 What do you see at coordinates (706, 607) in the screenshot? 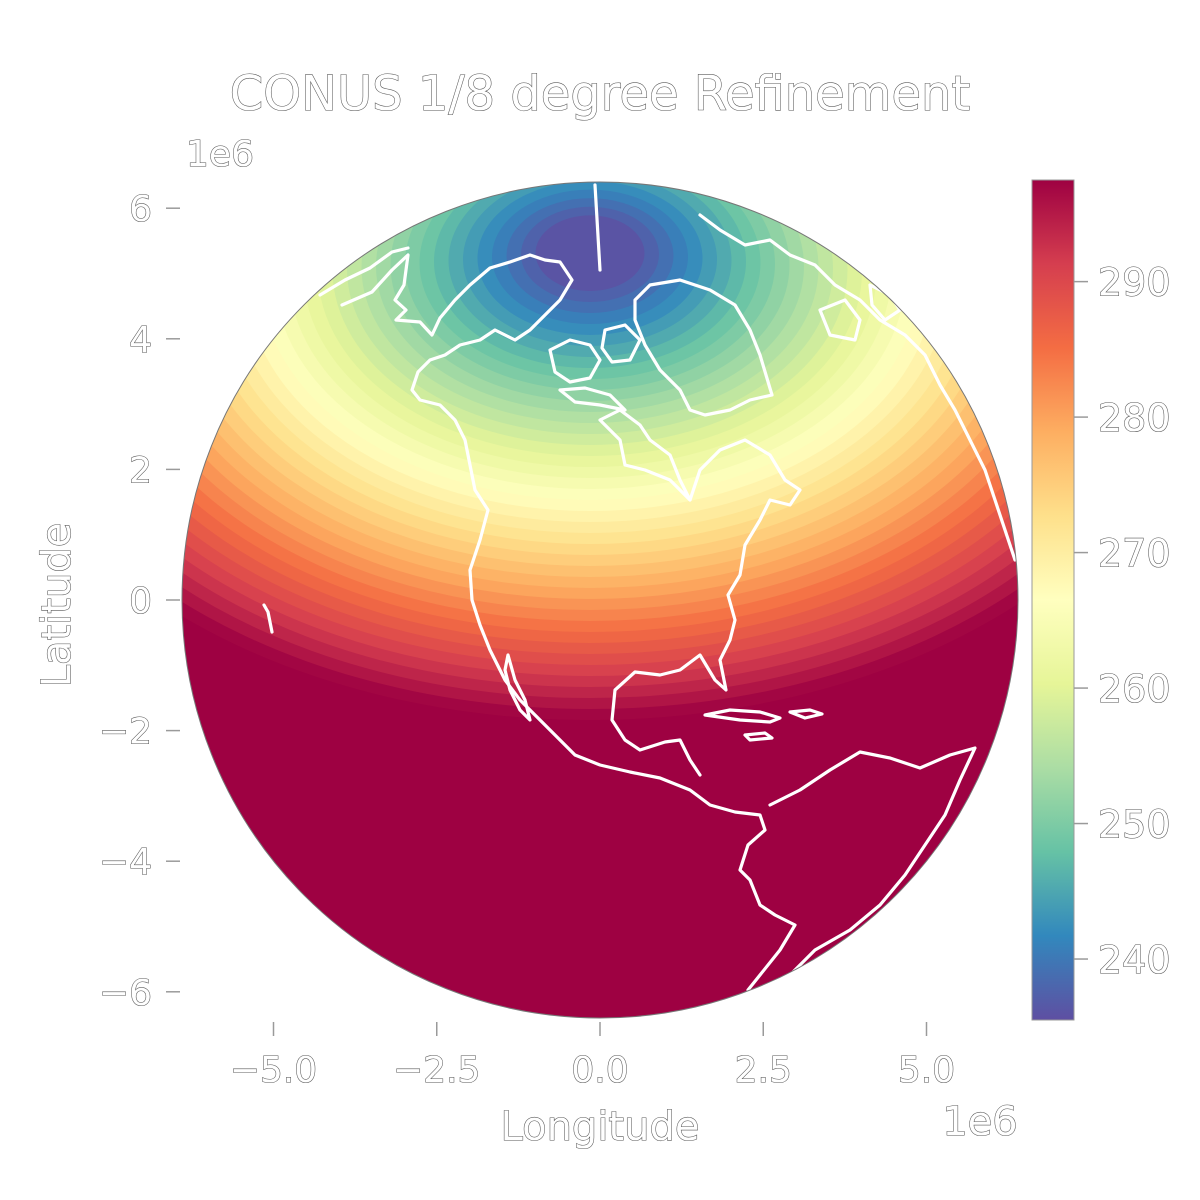
I see `coastline-us-east` at bounding box center [706, 607].